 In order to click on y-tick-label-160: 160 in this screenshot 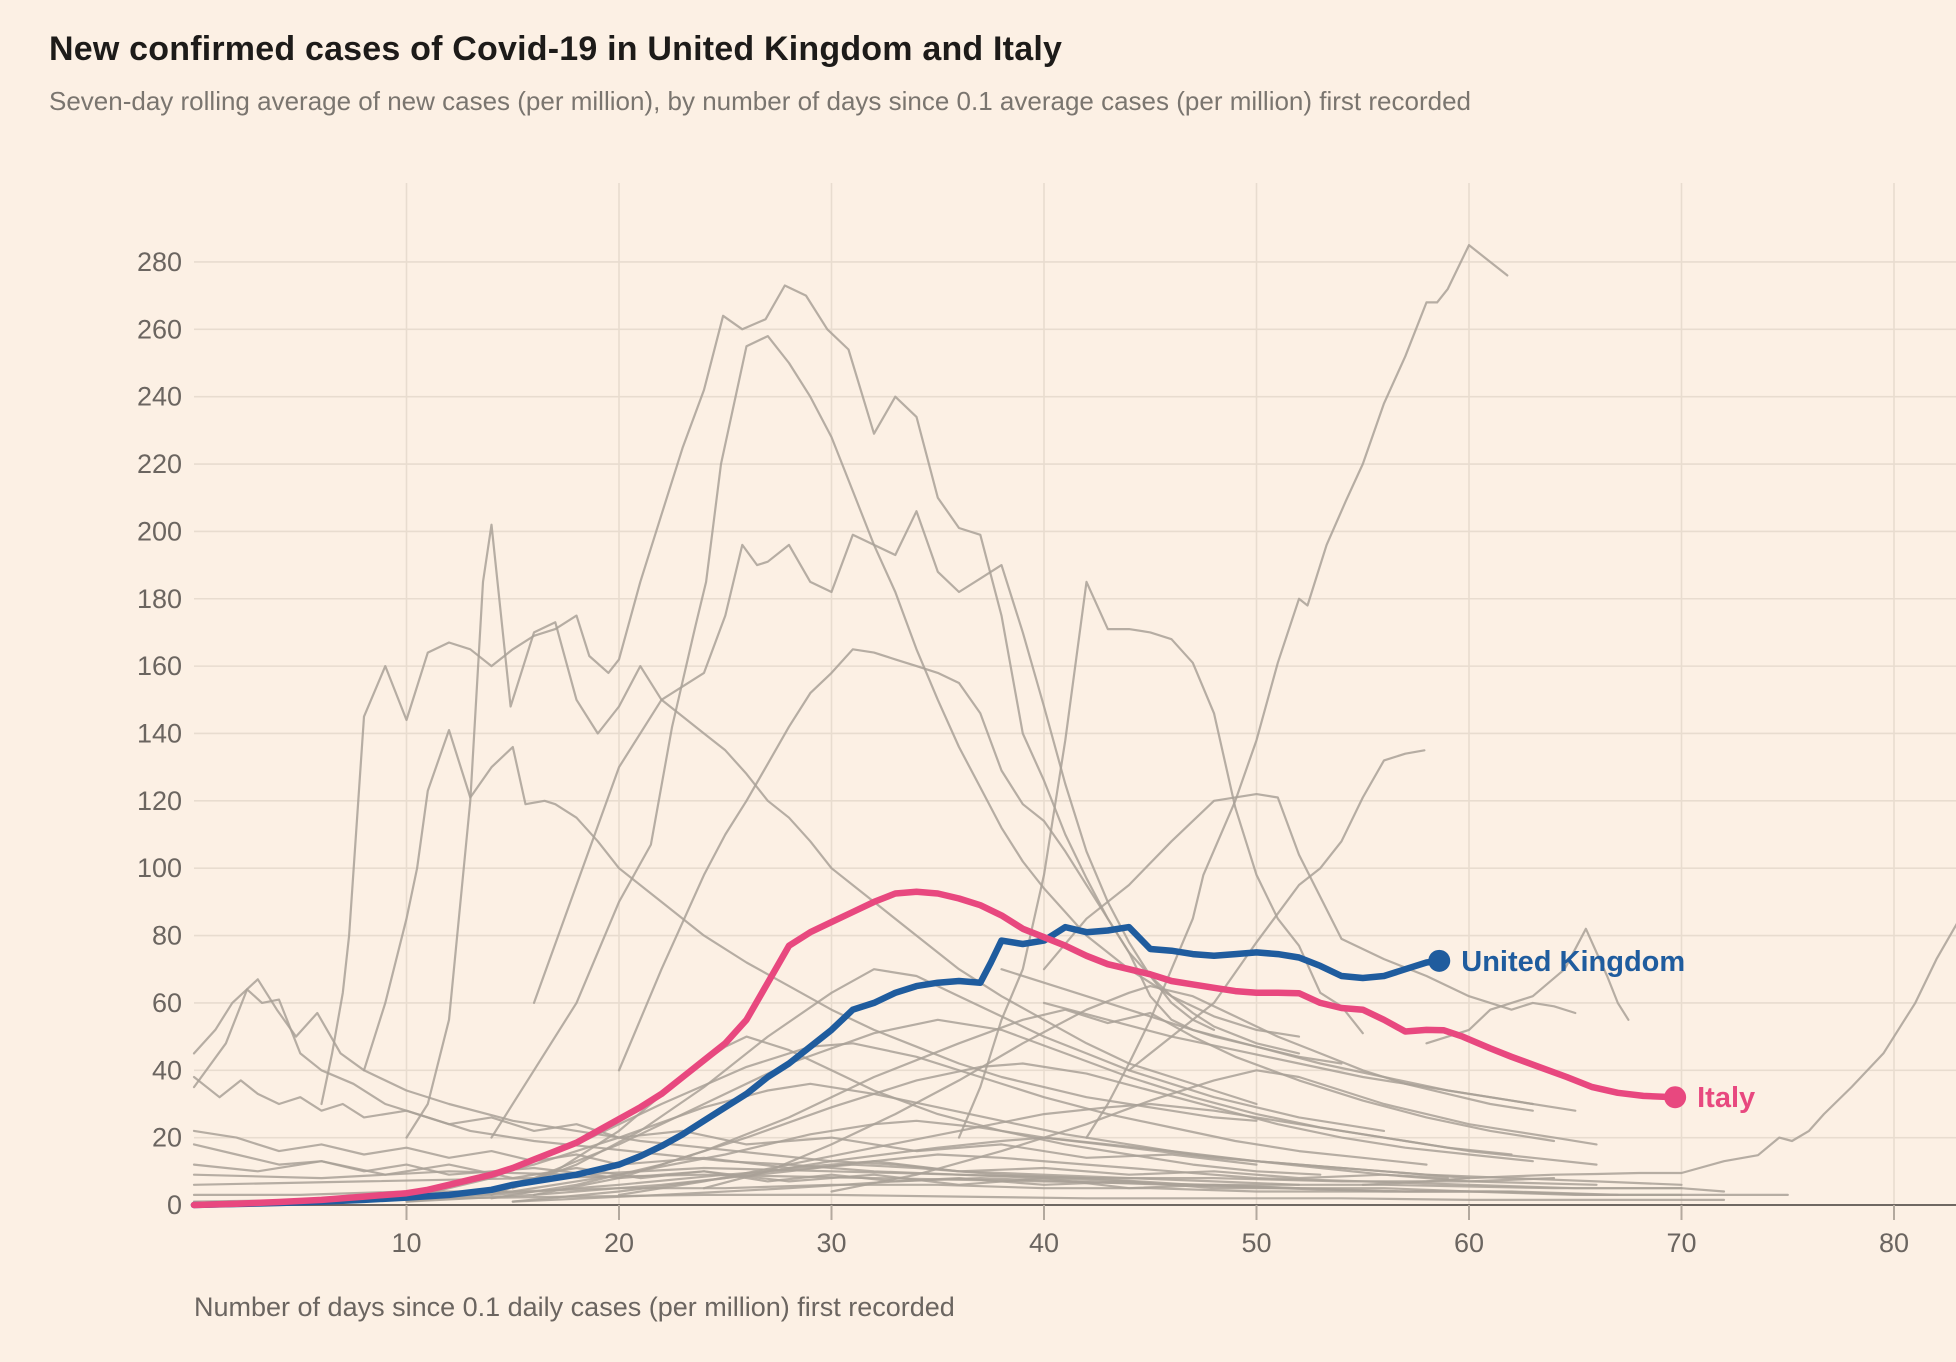, I will do `click(159, 666)`.